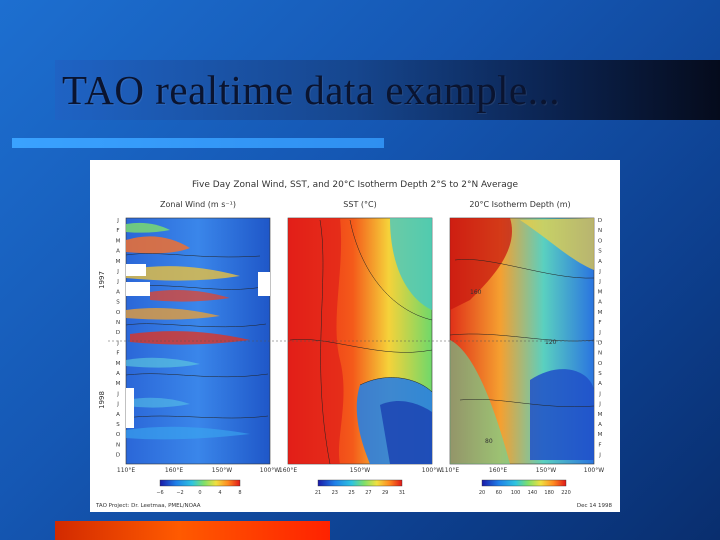  Describe the element at coordinates (385, 493) in the screenshot. I see `colorbar-tick-label: 29` at that location.